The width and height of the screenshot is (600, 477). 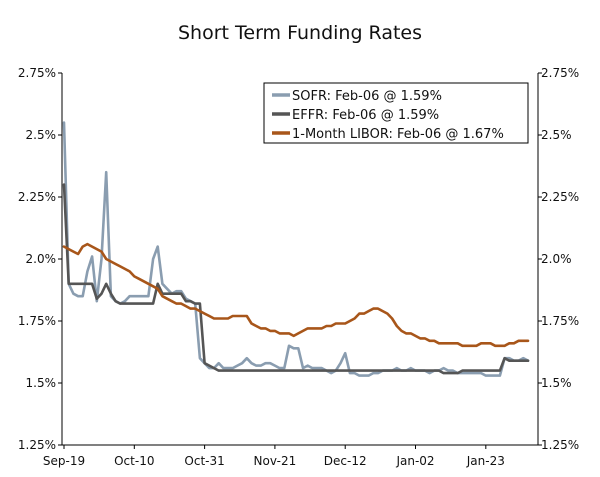 I want to click on y-tick-label-right: 1.5%, so click(x=556, y=383).